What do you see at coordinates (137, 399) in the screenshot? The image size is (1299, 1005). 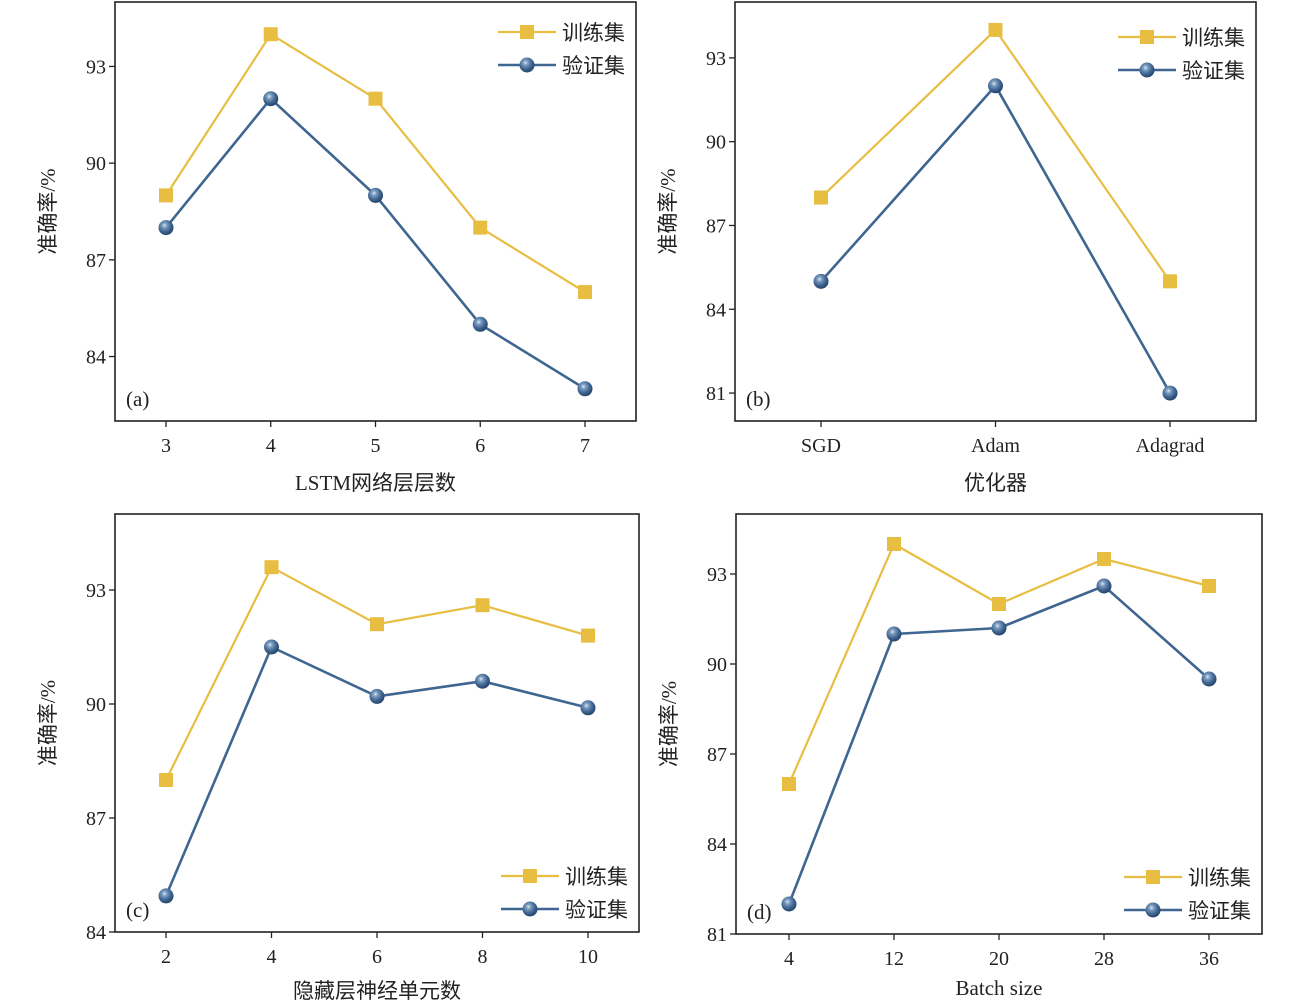 I see `panel-label: (a)` at bounding box center [137, 399].